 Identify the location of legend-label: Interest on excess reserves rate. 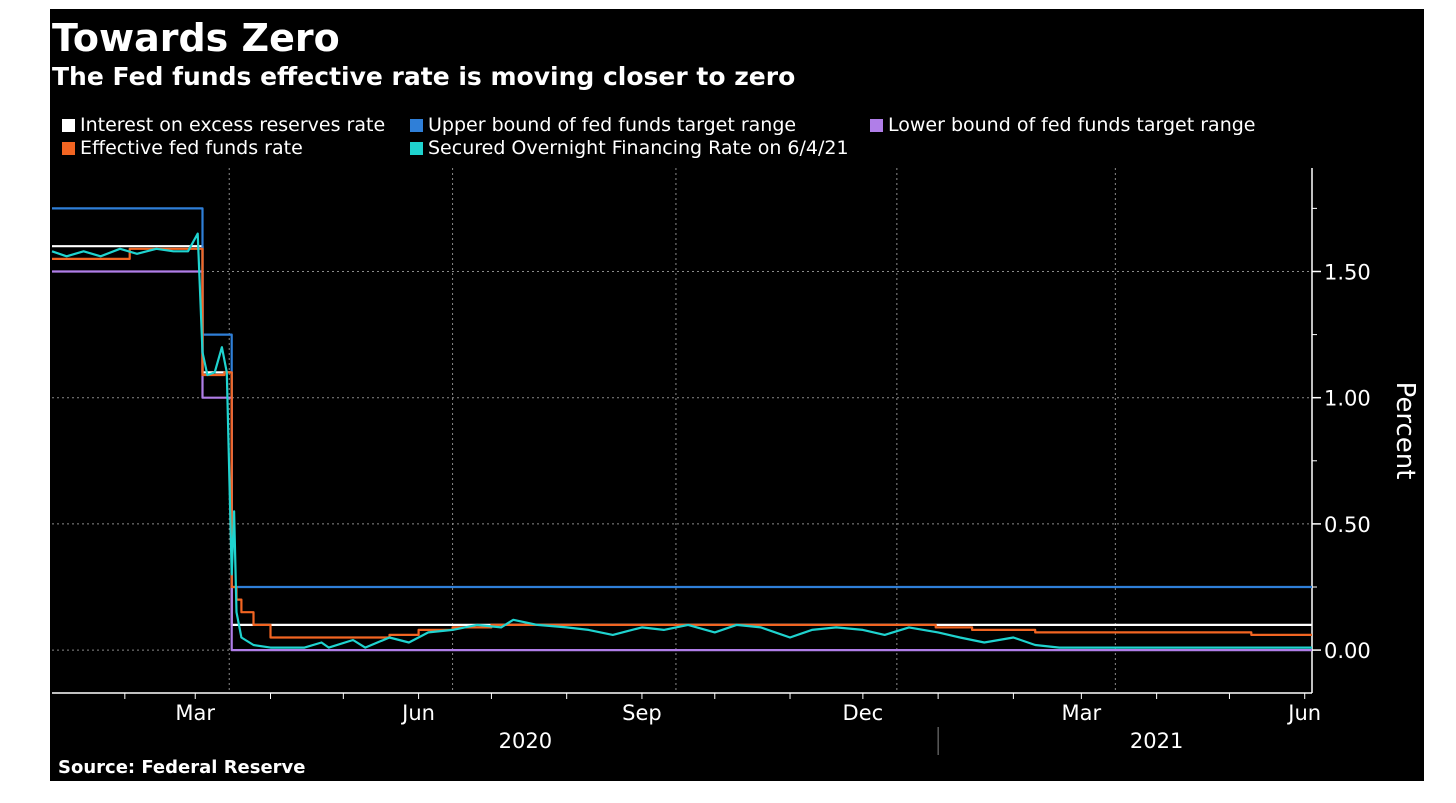
(233, 125).